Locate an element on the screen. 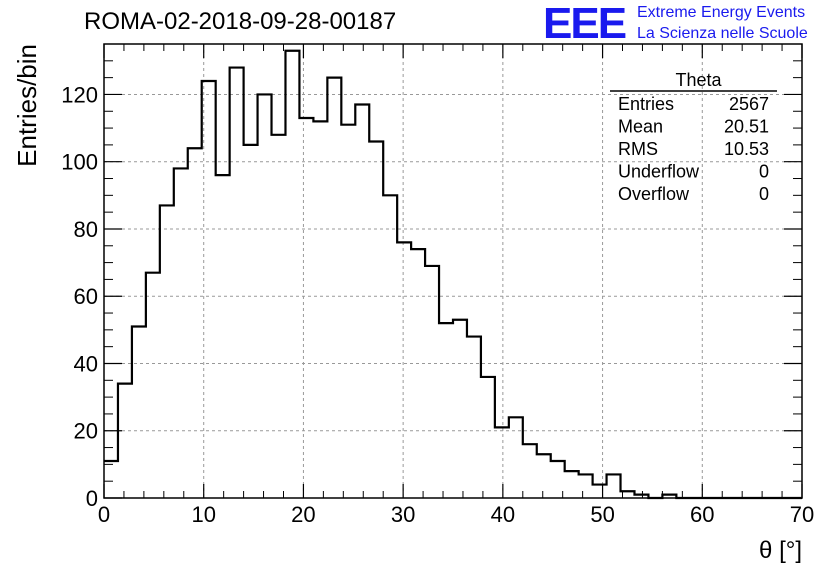 This screenshot has height=572, width=836. x-tick-label: 0 is located at coordinates (104, 514).